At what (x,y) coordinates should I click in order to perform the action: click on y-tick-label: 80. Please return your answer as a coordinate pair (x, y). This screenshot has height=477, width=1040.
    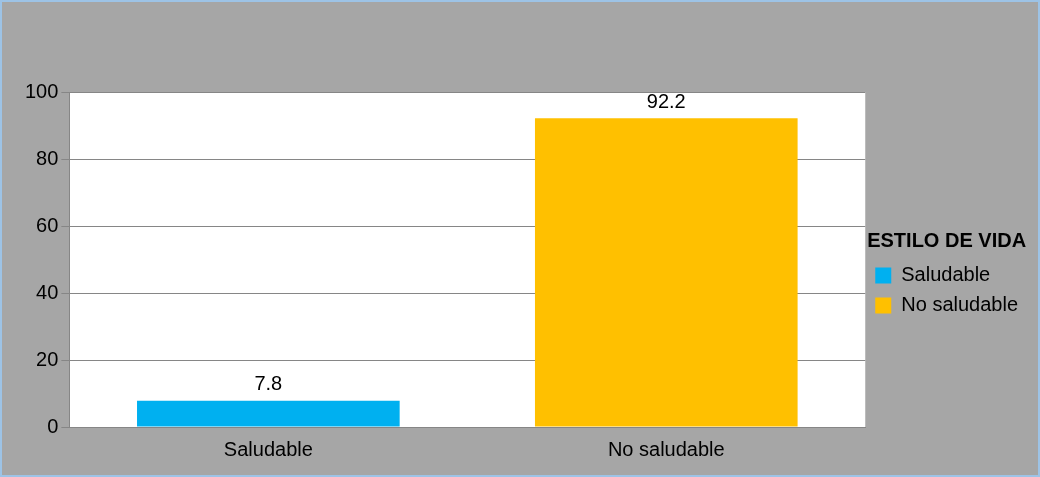
    Looking at the image, I should click on (47, 157).